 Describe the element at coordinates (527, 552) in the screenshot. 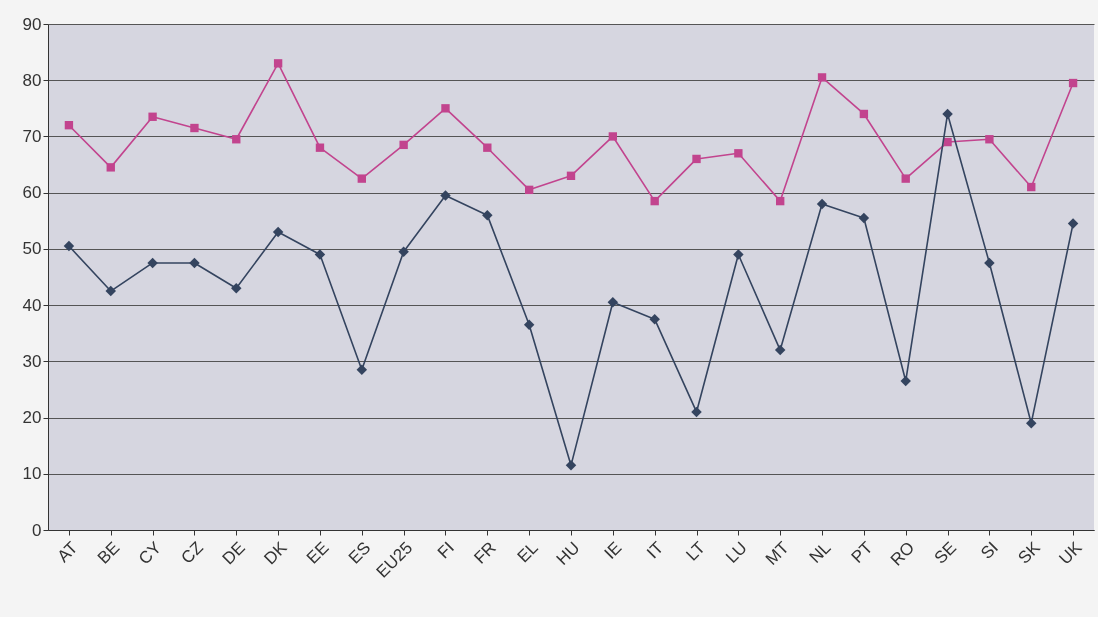

I see `x-tick-label: EL` at that location.